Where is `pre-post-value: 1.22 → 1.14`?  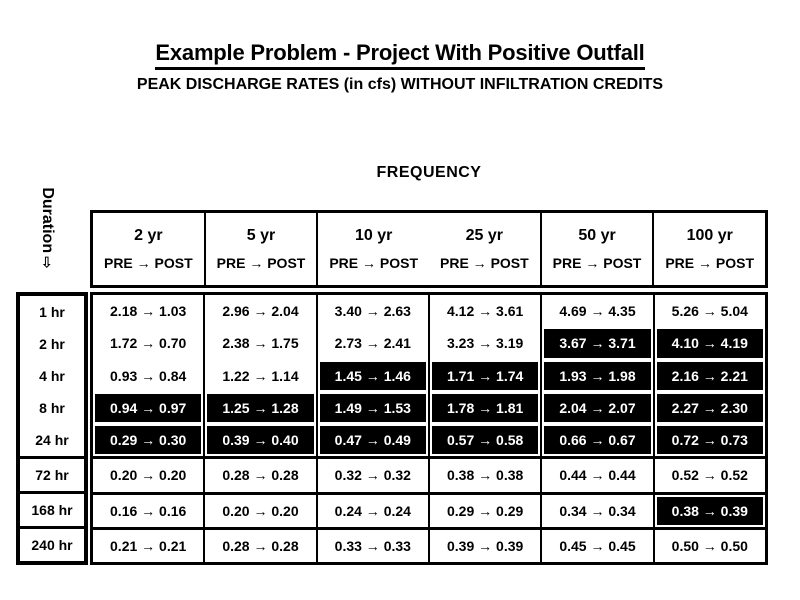 pre-post-value: 1.22 → 1.14 is located at coordinates (260, 375).